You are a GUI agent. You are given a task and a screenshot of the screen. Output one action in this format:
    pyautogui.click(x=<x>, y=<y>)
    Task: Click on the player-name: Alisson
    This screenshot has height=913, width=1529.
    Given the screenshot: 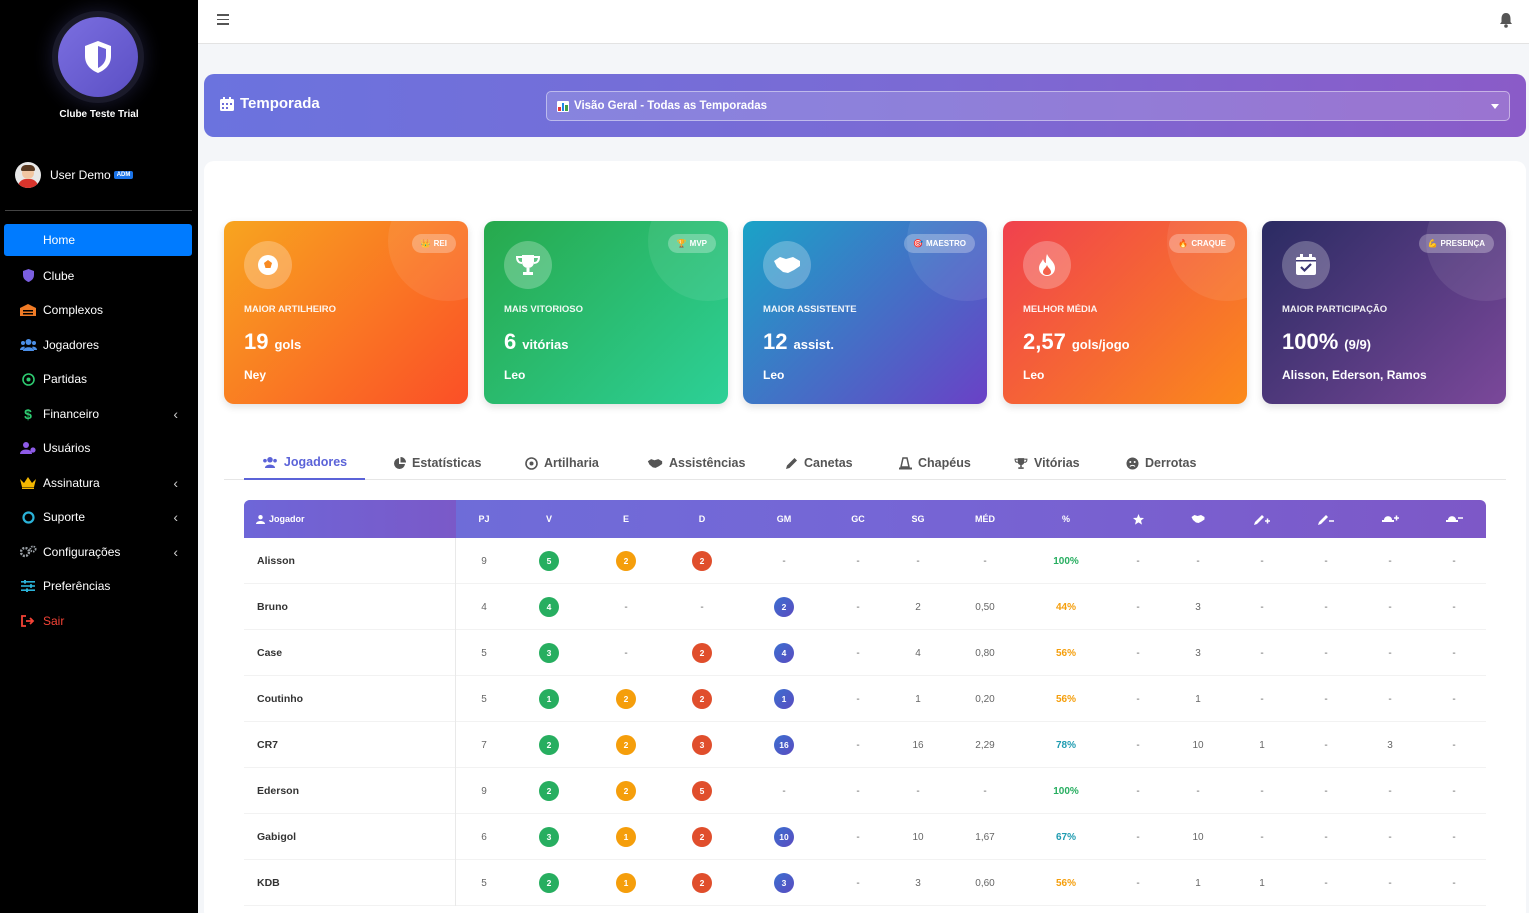 What is the action you would take?
    pyautogui.click(x=350, y=561)
    